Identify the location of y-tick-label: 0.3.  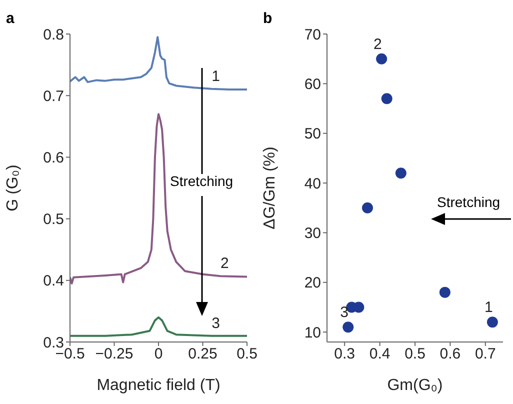
(53, 343).